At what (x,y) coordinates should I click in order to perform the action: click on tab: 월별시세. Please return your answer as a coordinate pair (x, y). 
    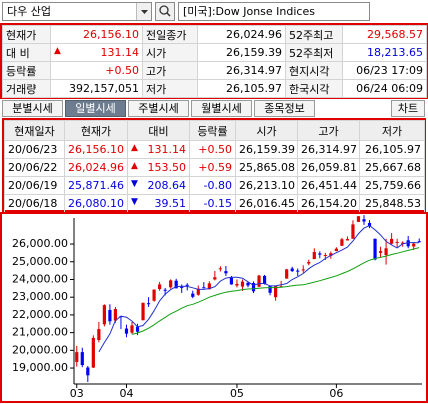
    Looking at the image, I should click on (221, 108).